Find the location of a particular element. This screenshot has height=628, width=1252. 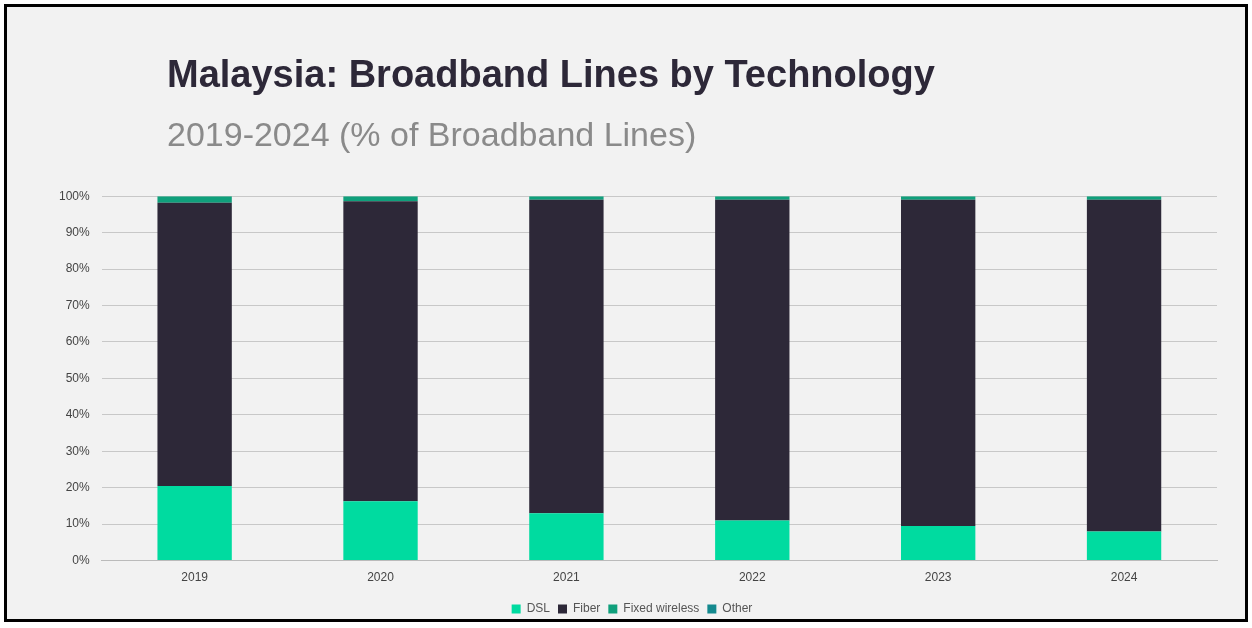

legend-label: Fixed wireless is located at coordinates (661, 608).